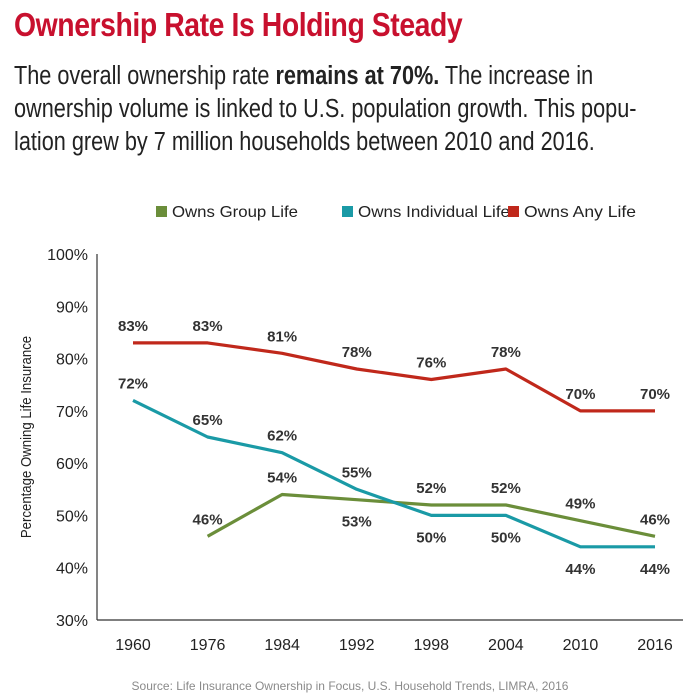 This screenshot has height=700, width=700. What do you see at coordinates (208, 645) in the screenshot?
I see `x-tick-label: 1976` at bounding box center [208, 645].